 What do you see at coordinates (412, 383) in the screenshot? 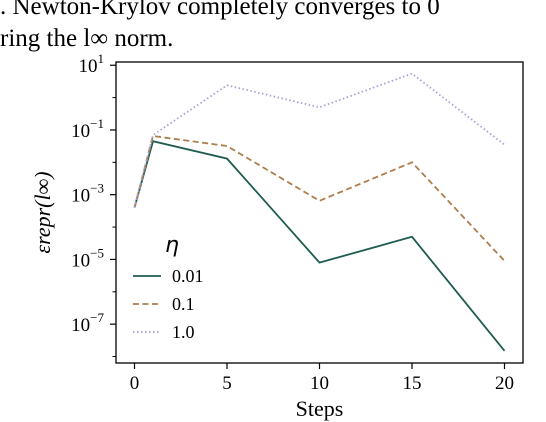
I see `x-tick-label: 15` at bounding box center [412, 383].